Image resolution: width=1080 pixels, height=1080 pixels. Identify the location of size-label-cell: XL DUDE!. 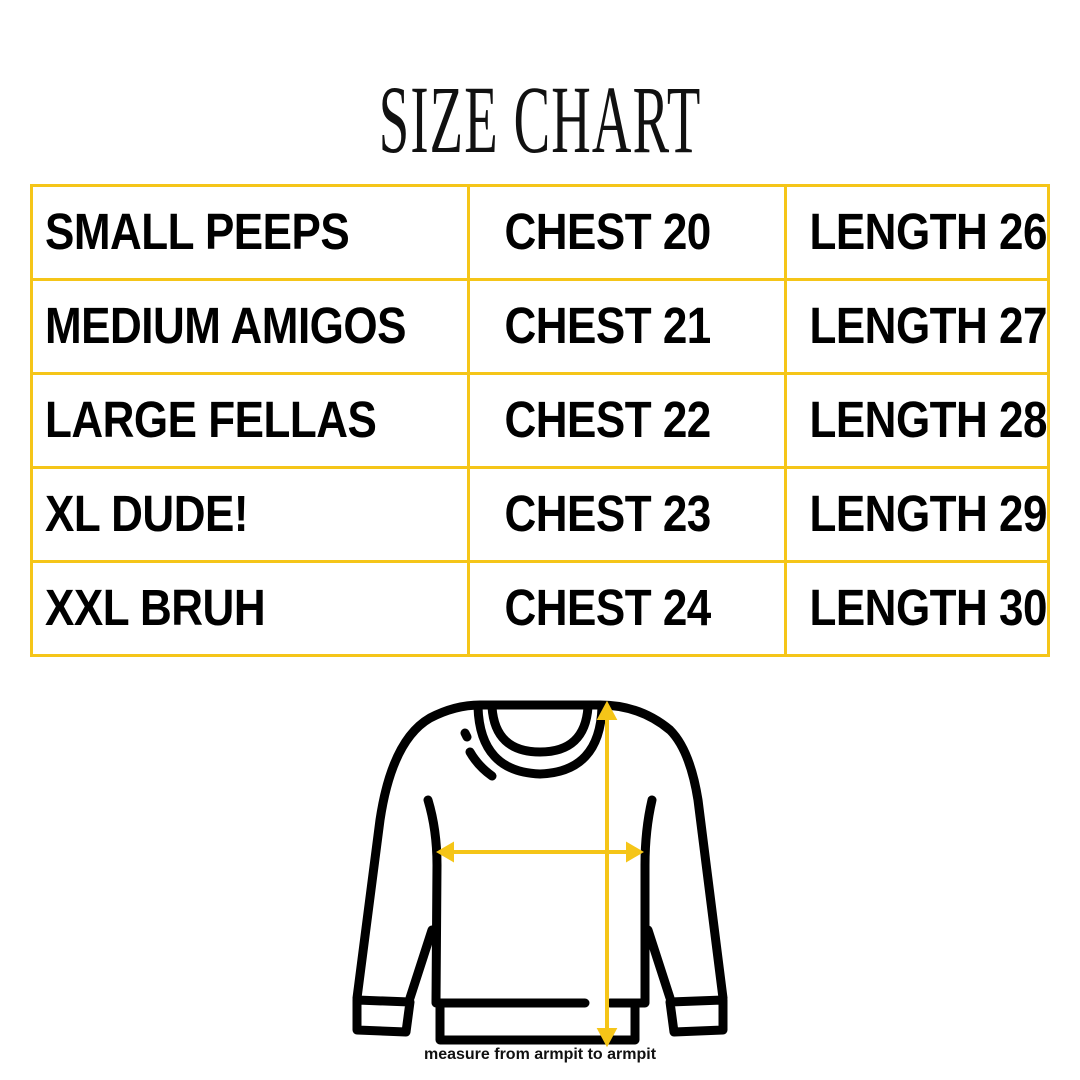
(250, 514).